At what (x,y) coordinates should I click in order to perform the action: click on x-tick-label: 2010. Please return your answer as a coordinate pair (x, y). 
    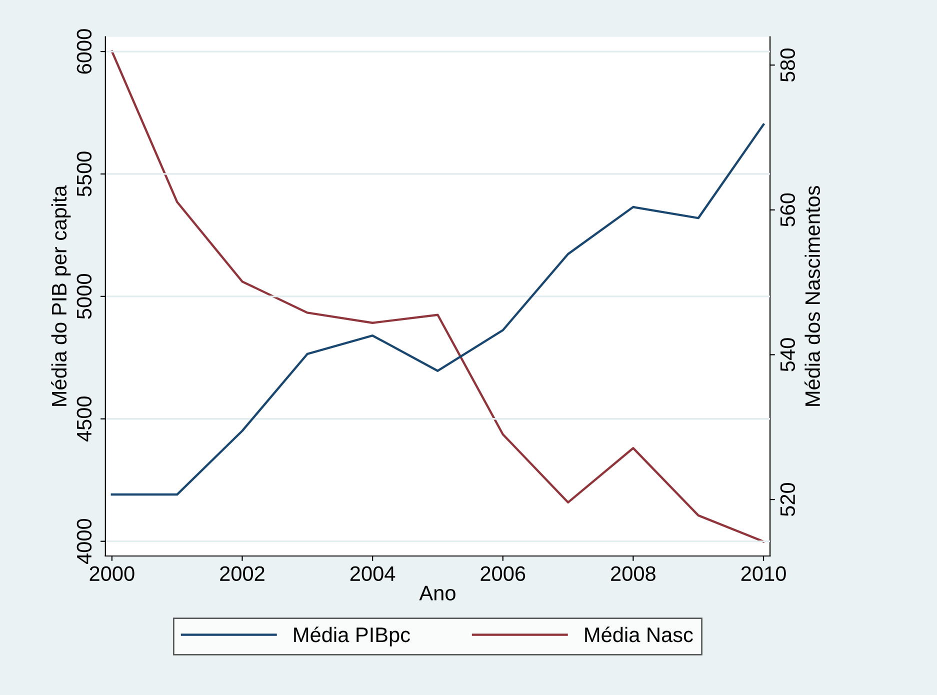
    Looking at the image, I should click on (763, 574).